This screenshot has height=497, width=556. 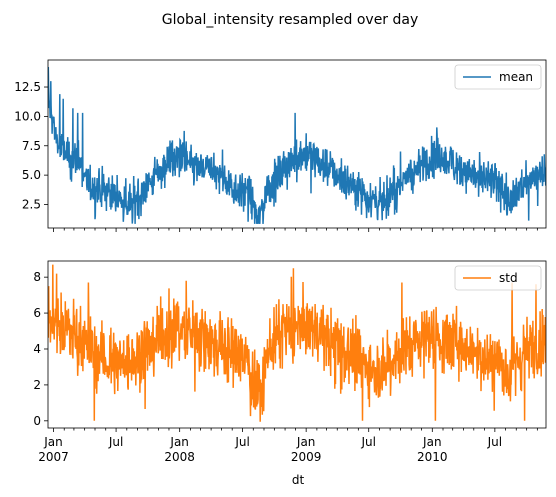 What do you see at coordinates (37, 277) in the screenshot?
I see `y-tick-label: 8` at bounding box center [37, 277].